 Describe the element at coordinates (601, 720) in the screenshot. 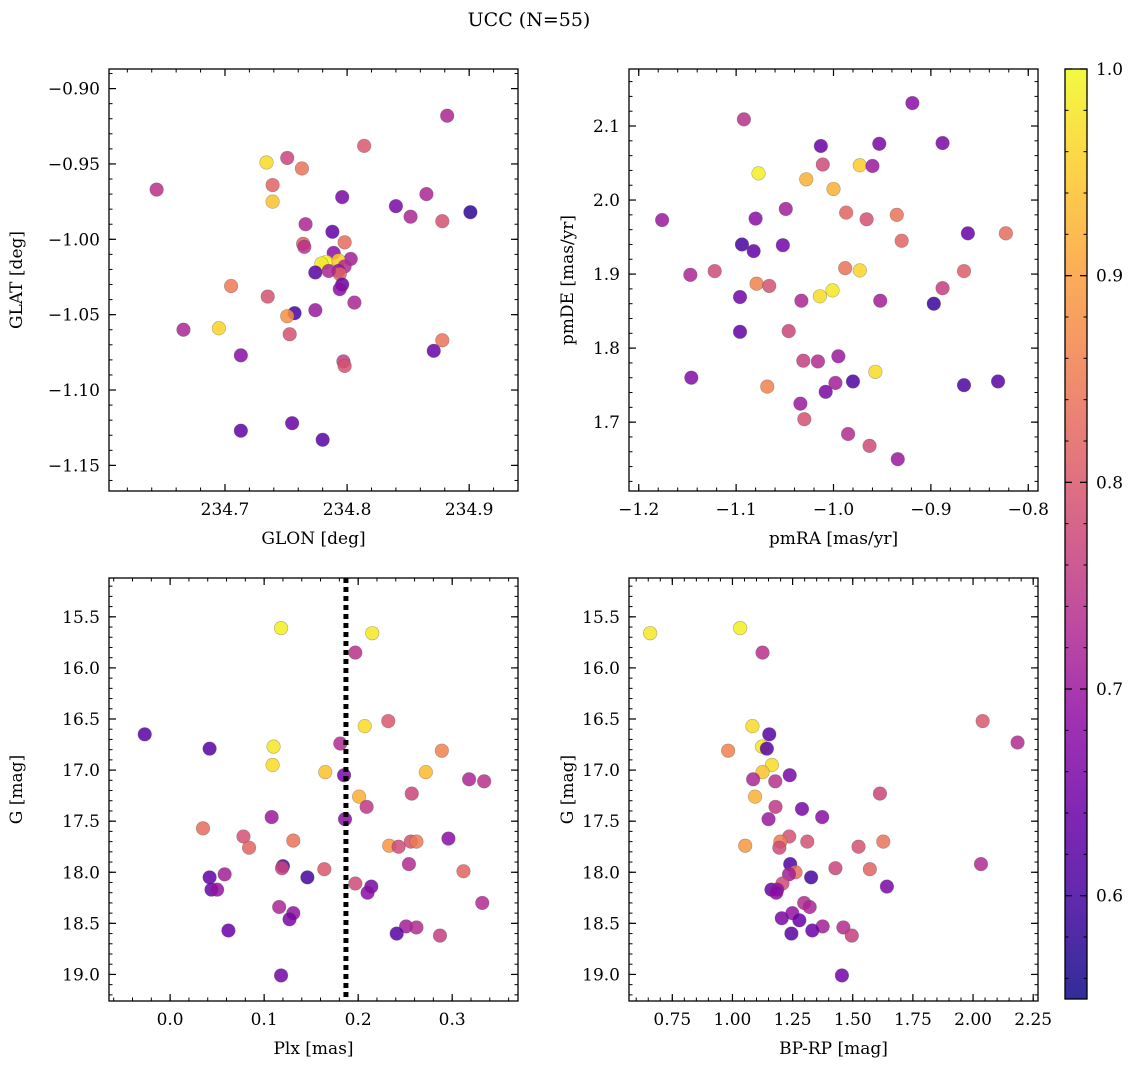

I see `y-tick-label: 16.5` at that location.